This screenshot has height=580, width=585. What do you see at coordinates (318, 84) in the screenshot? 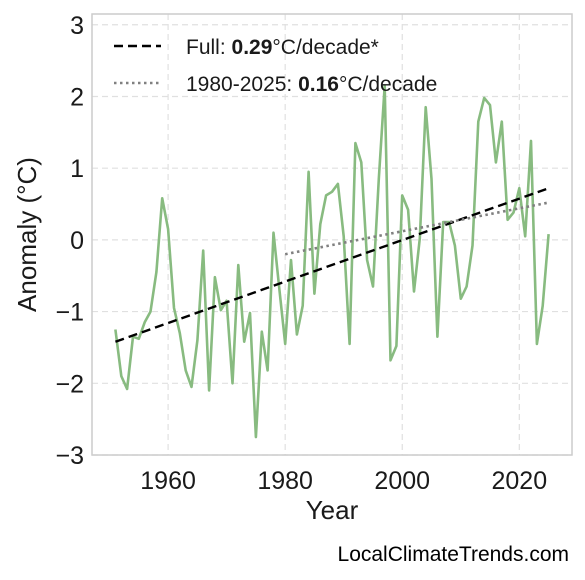
I see `legend-label-recent-value: 0.16` at bounding box center [318, 84].